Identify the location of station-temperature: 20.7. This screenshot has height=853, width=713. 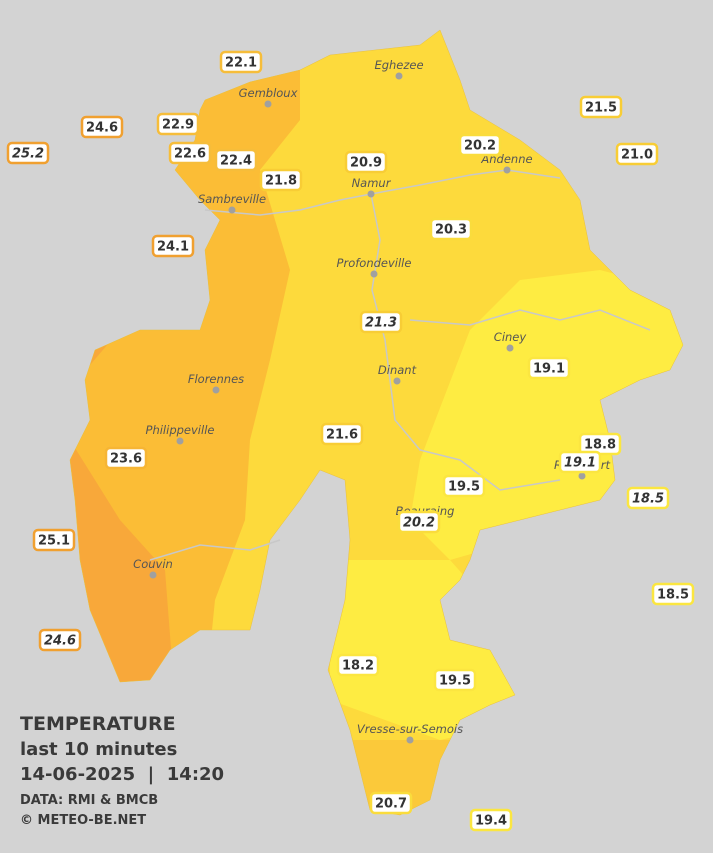
(391, 804).